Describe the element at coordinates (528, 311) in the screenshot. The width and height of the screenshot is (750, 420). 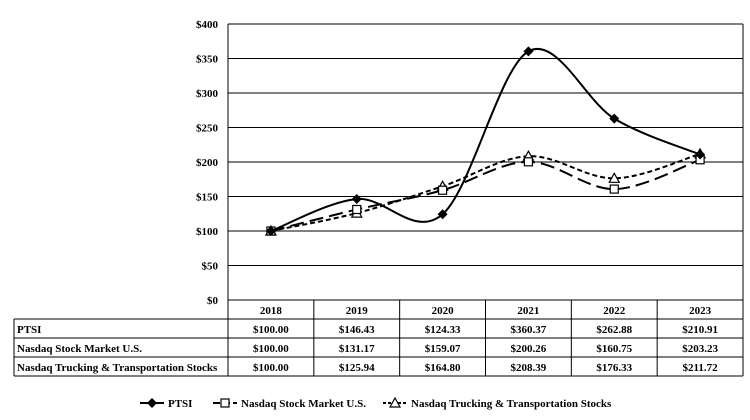
I see `table-header-year: 2021` at that location.